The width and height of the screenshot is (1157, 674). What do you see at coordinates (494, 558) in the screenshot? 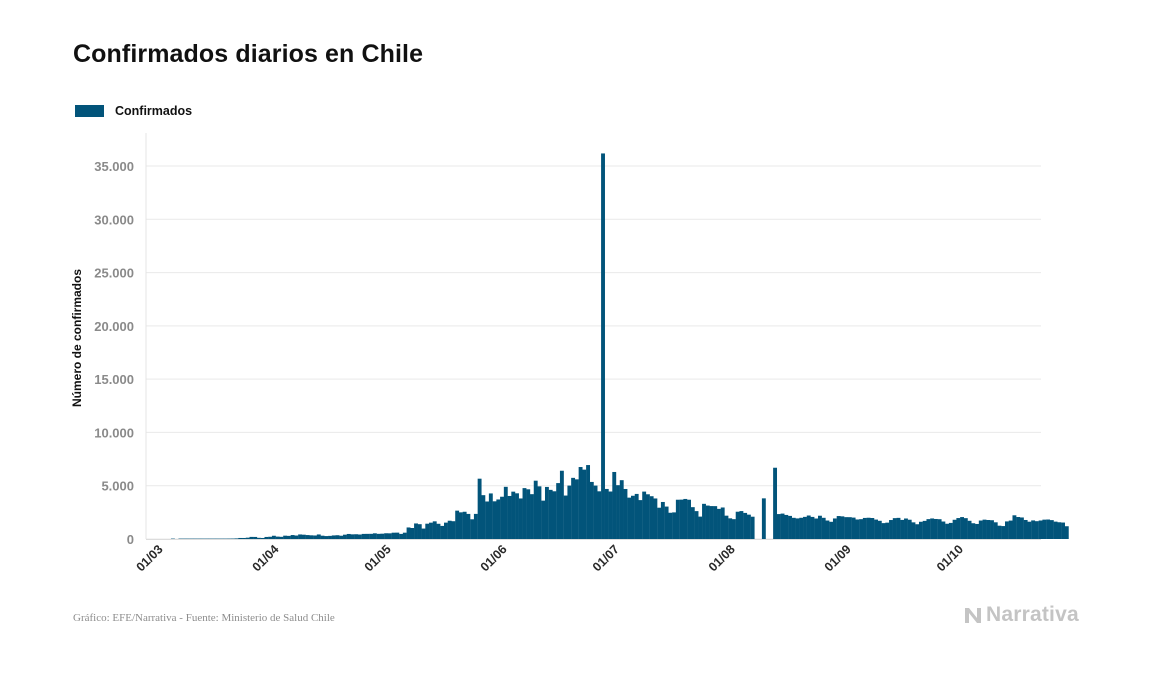
I see `x-tick-label: 01/06` at bounding box center [494, 558].